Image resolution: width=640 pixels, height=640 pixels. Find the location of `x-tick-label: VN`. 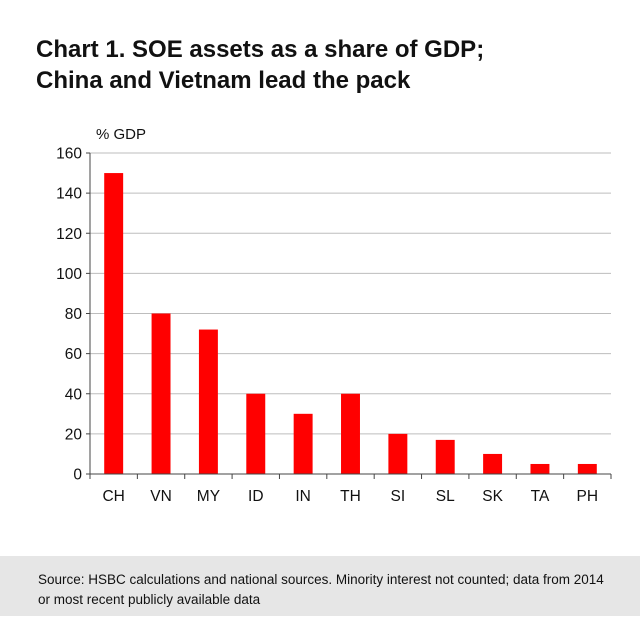

x-tick-label: VN is located at coordinates (161, 496).